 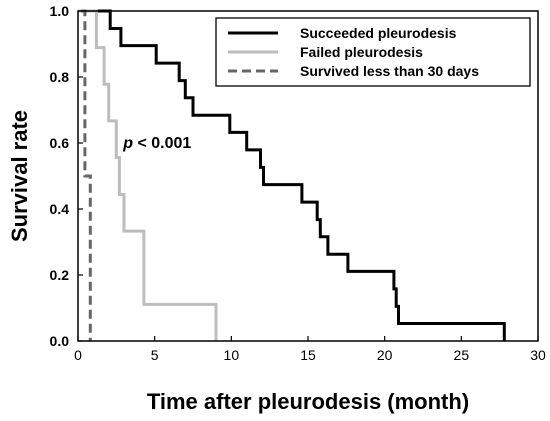 What do you see at coordinates (60, 11) in the screenshot?
I see `y-tick-label: 1.0` at bounding box center [60, 11].